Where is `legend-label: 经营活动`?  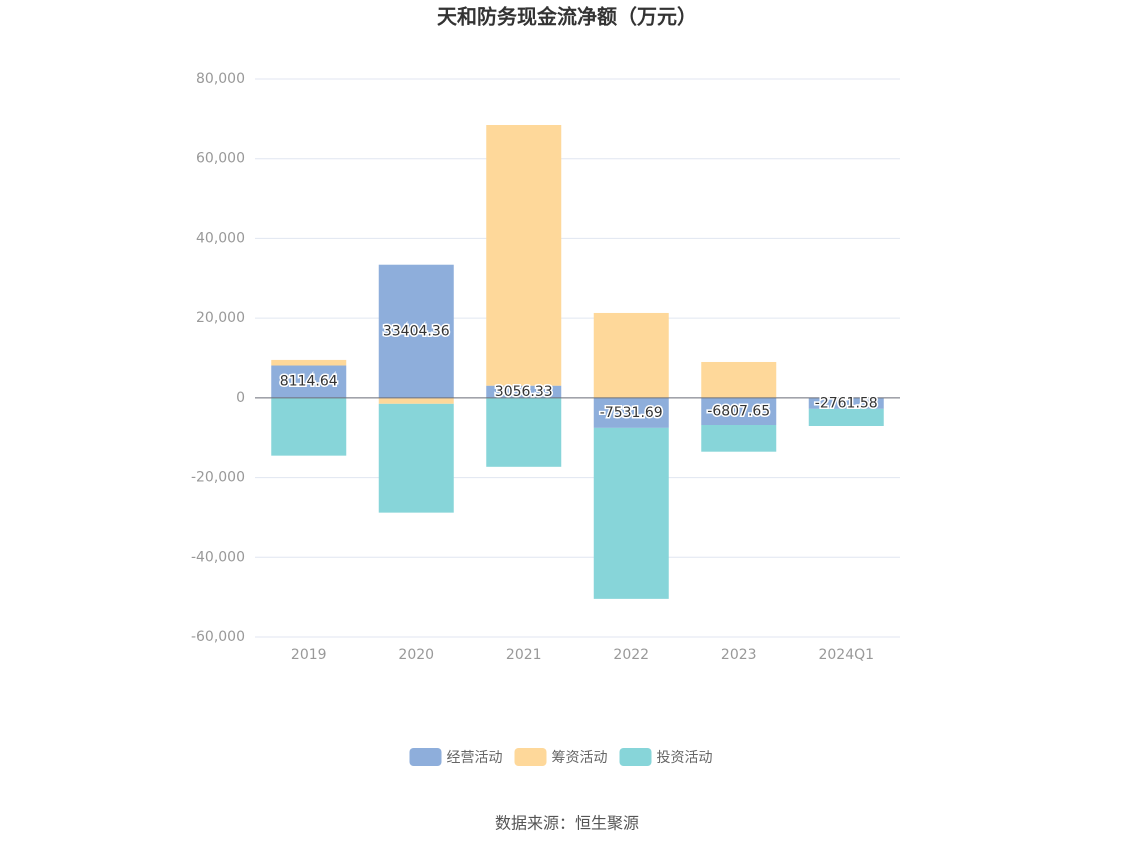
legend-label: 经营活动 is located at coordinates (475, 758).